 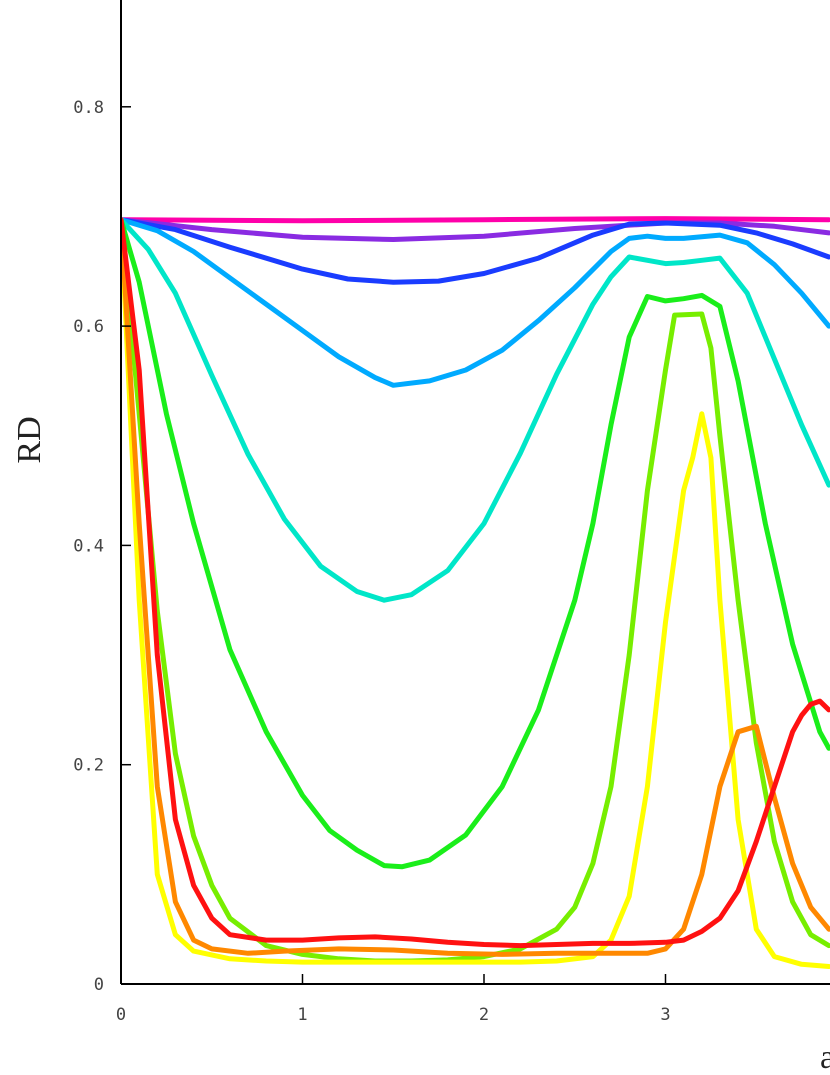 What do you see at coordinates (88, 546) in the screenshot?
I see `y-tick-label: 0.4` at bounding box center [88, 546].